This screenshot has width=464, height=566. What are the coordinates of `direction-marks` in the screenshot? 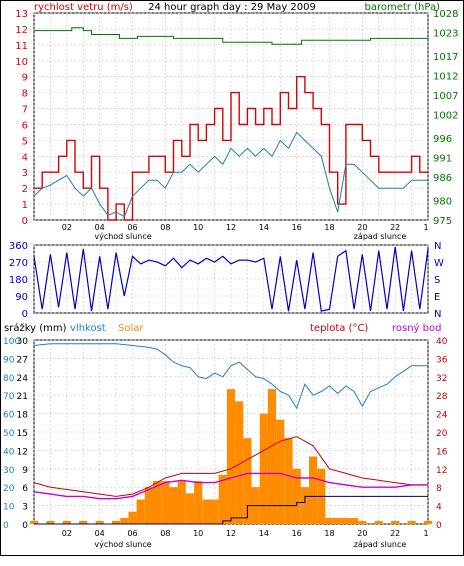 It's located at (231, 279).